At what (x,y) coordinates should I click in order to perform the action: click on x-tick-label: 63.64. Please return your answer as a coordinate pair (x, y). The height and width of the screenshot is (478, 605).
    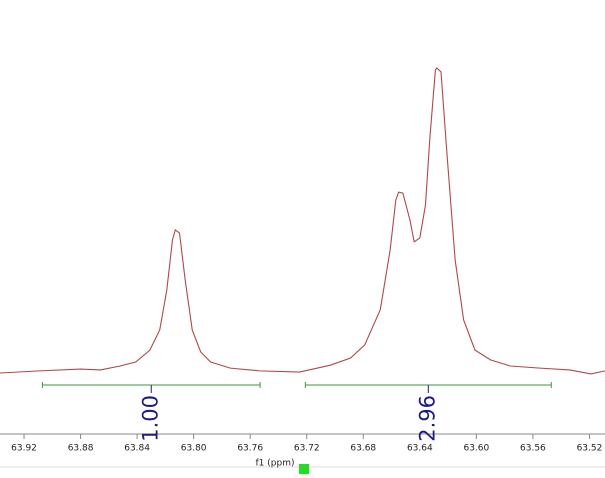
    Looking at the image, I should click on (420, 449).